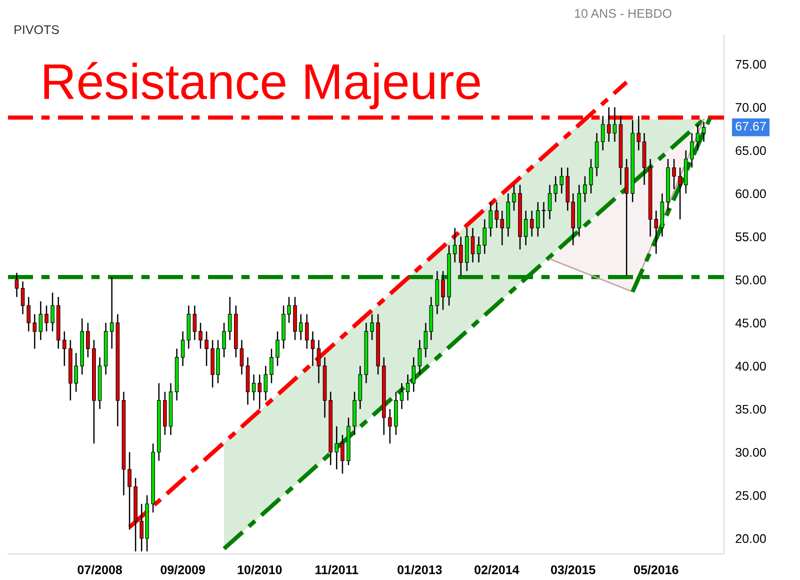 The image size is (800, 580). I want to click on y-tick-label: 55.00, so click(751, 237).